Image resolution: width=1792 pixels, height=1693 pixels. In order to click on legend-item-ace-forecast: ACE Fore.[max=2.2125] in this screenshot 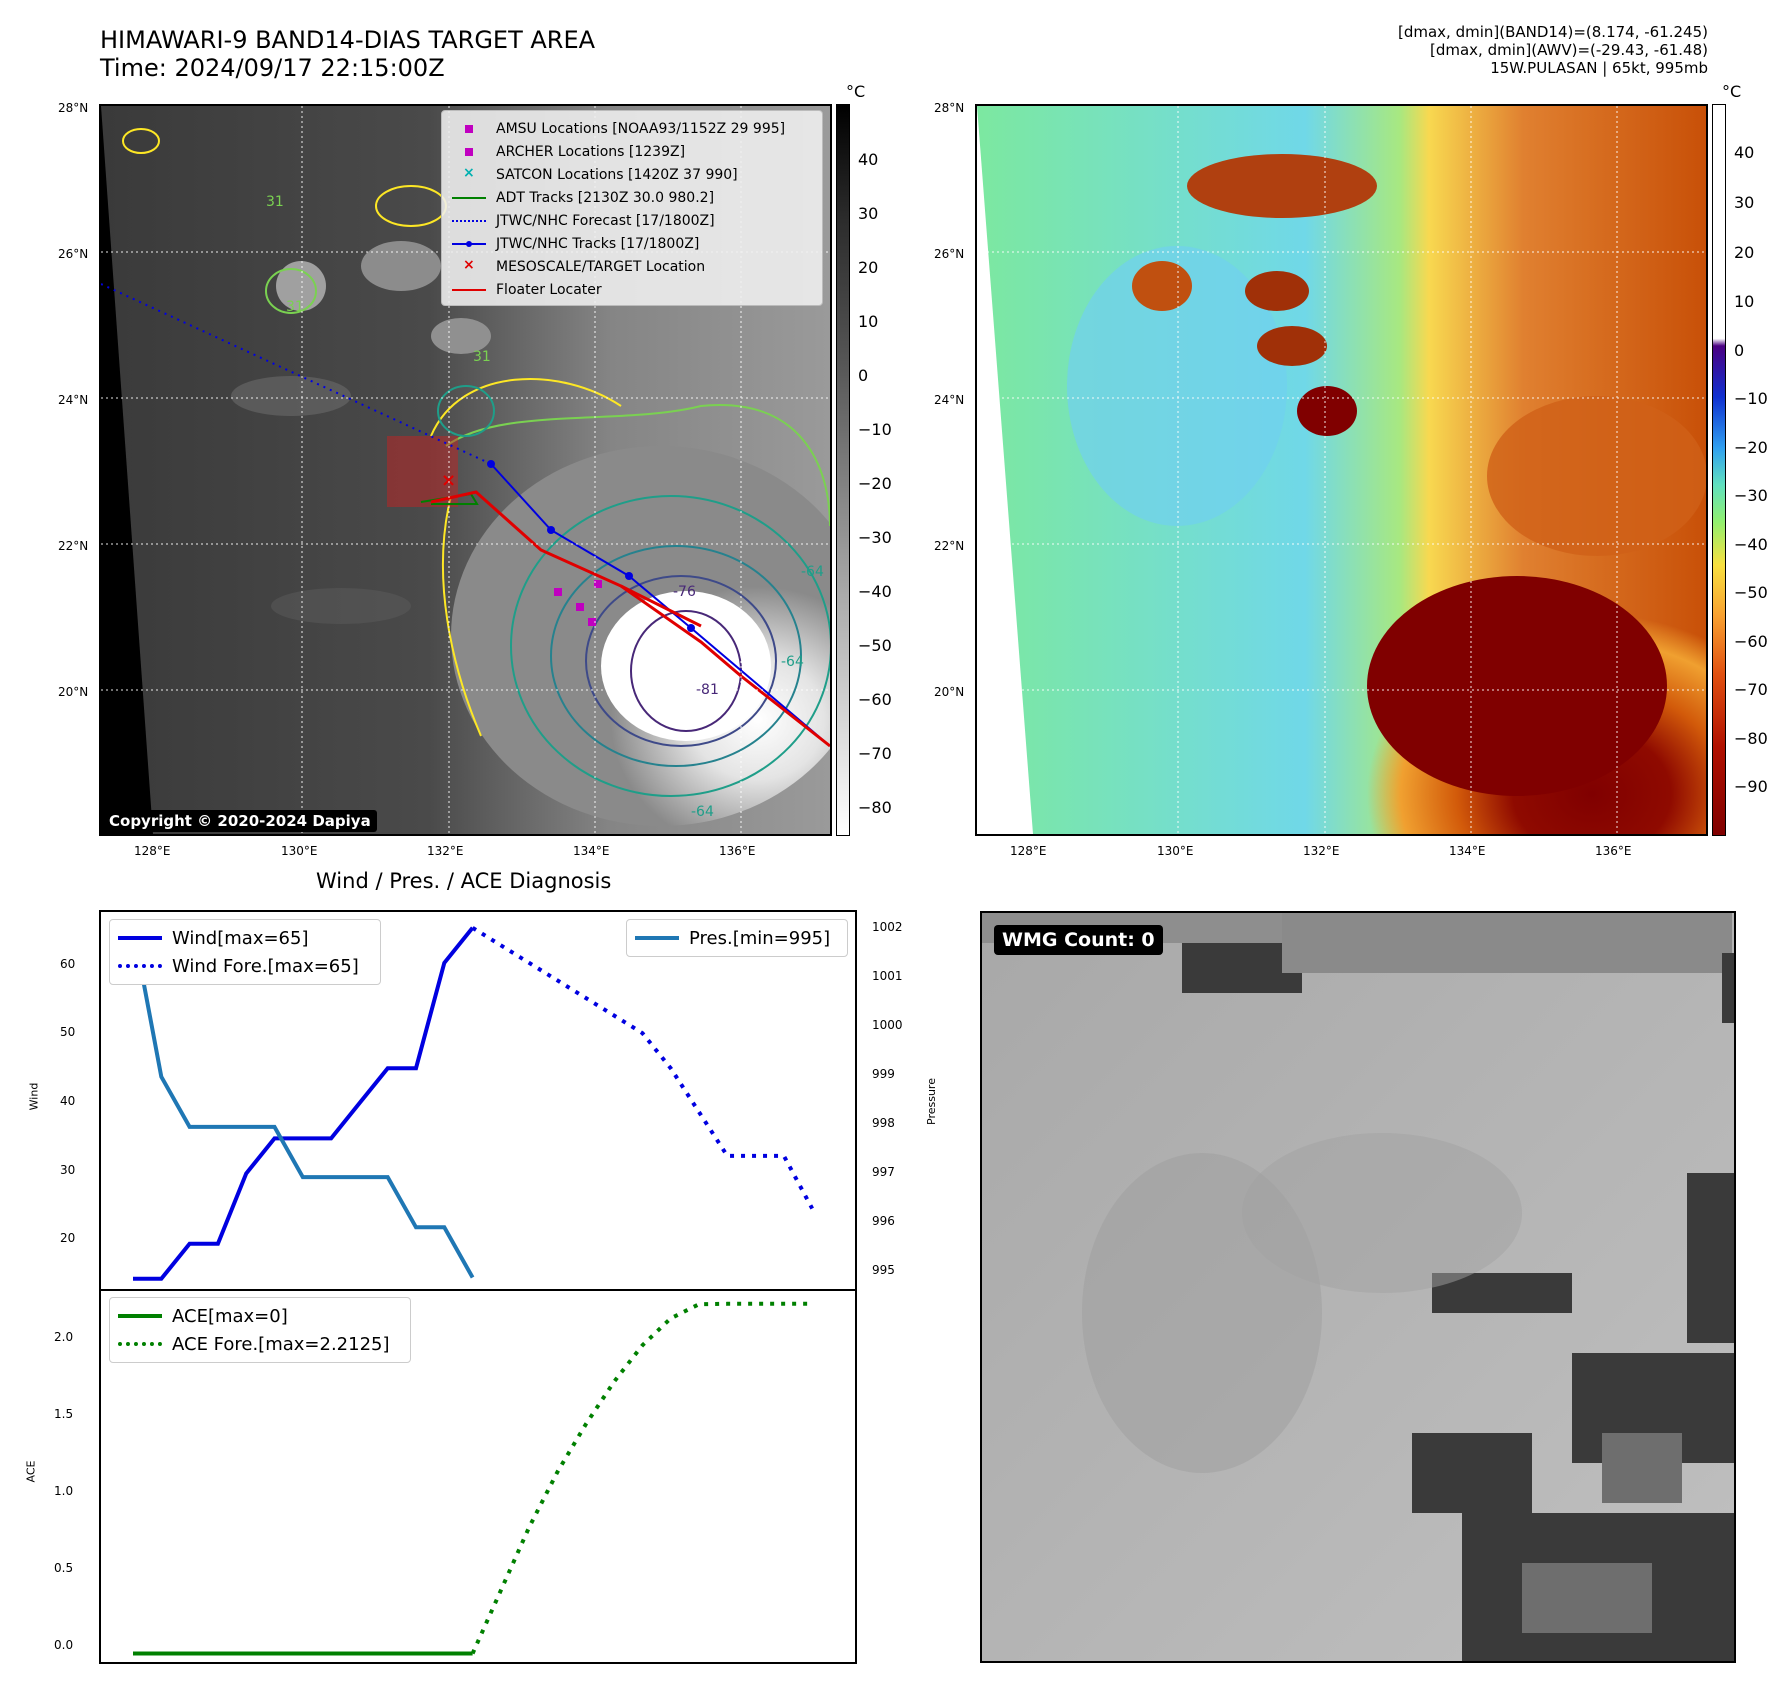, I will do `click(260, 1344)`.